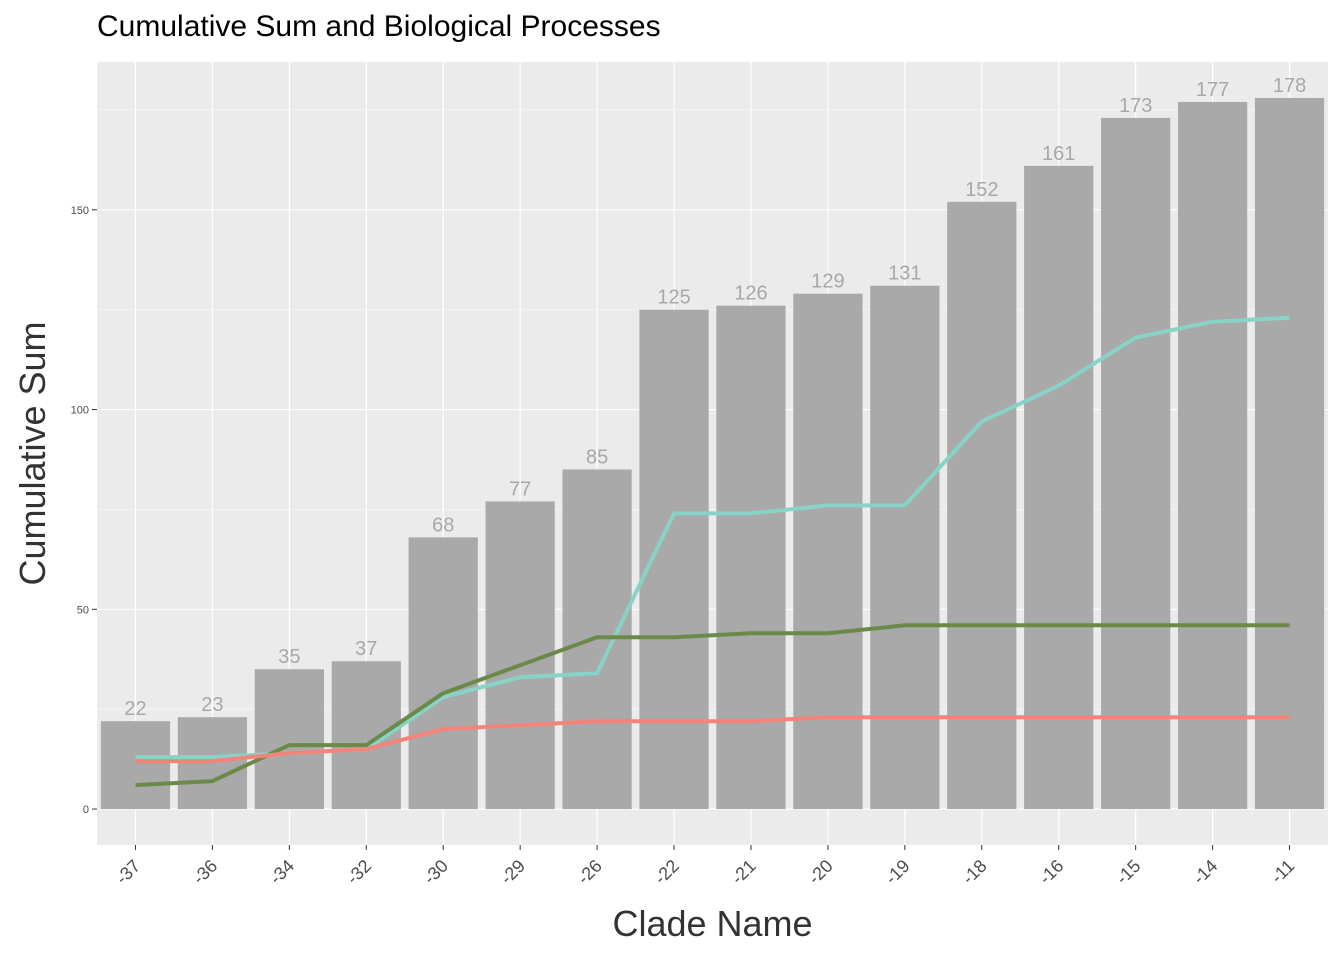 This screenshot has width=1344, height=960. What do you see at coordinates (32, 453) in the screenshot?
I see `y-axis-title: Cumulative Sum` at bounding box center [32, 453].